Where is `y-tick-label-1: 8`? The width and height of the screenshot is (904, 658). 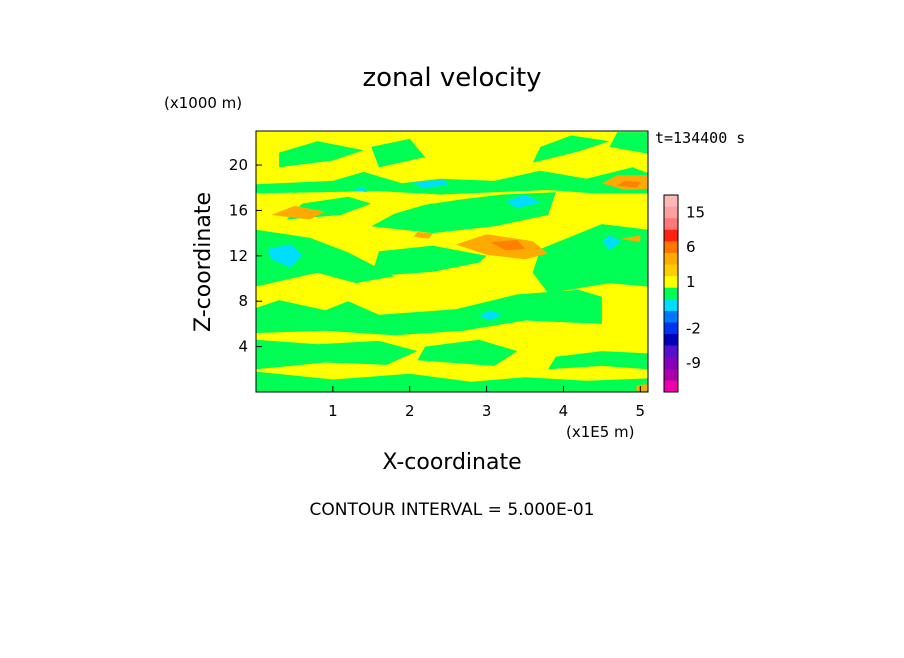
y-tick-label-1: 8 is located at coordinates (243, 301).